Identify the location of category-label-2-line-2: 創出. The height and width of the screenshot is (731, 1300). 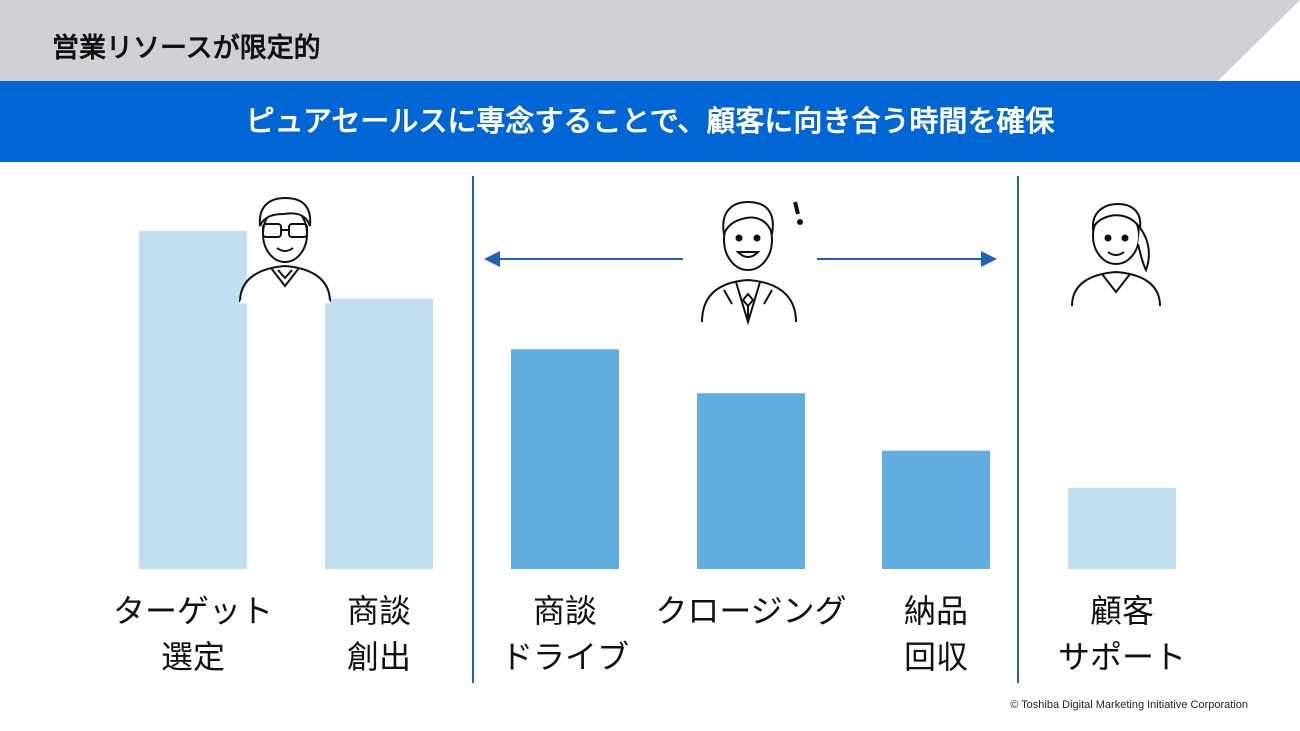
(379, 657).